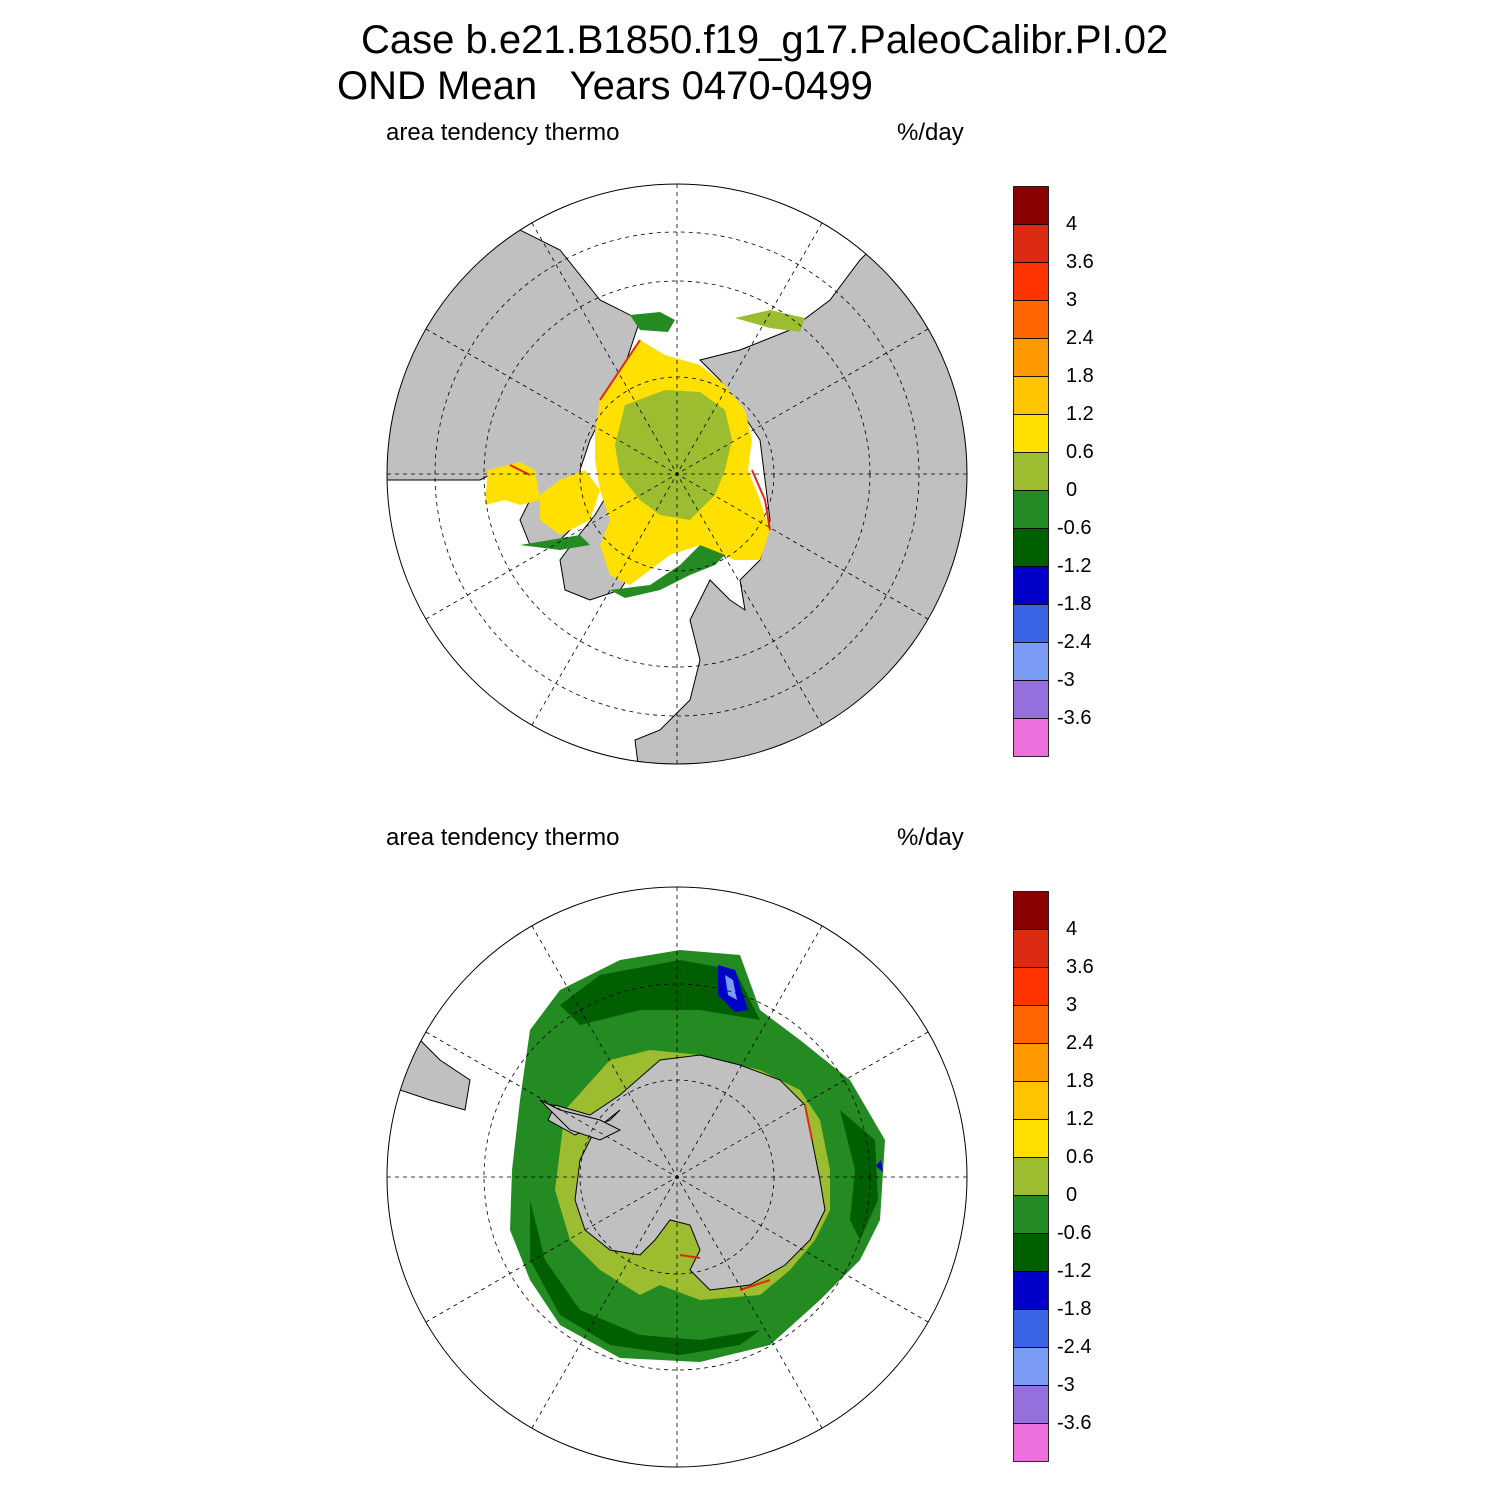 The height and width of the screenshot is (1500, 1500). I want to click on sh-colorbar-label: 0.6, so click(1080, 1157).